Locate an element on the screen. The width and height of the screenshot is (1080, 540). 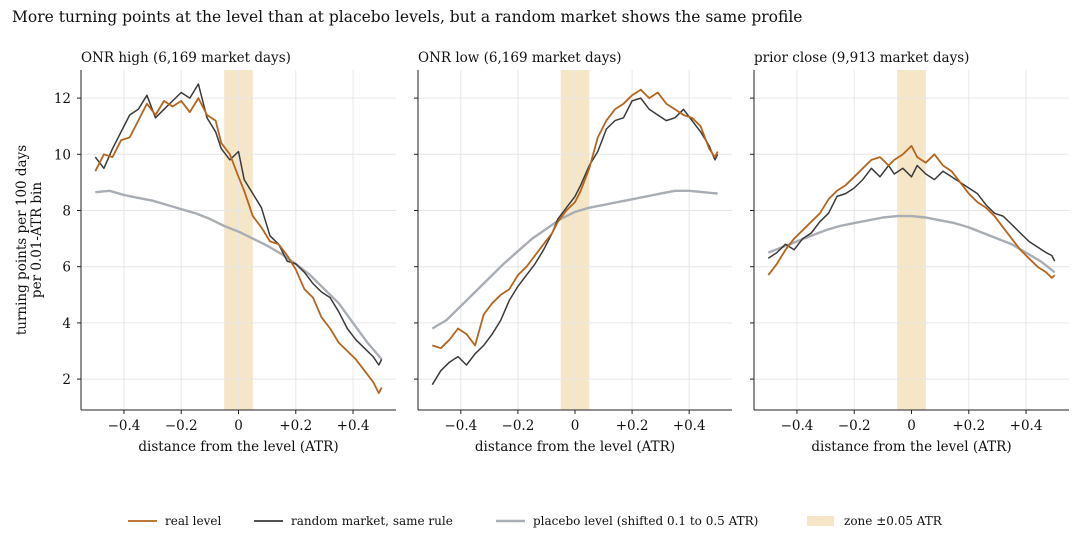
y-axis-label: turning points per 100 days is located at coordinates (22, 240).